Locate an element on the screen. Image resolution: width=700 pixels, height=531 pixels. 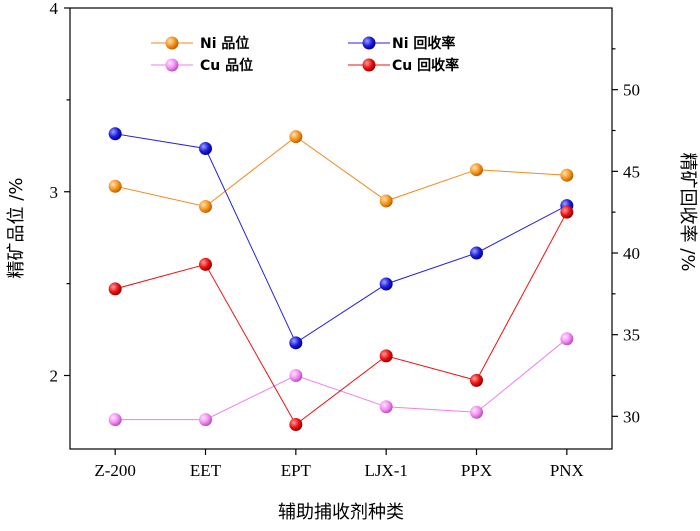
legend-item-cu-grade: Cu 品位 is located at coordinates (202, 65).